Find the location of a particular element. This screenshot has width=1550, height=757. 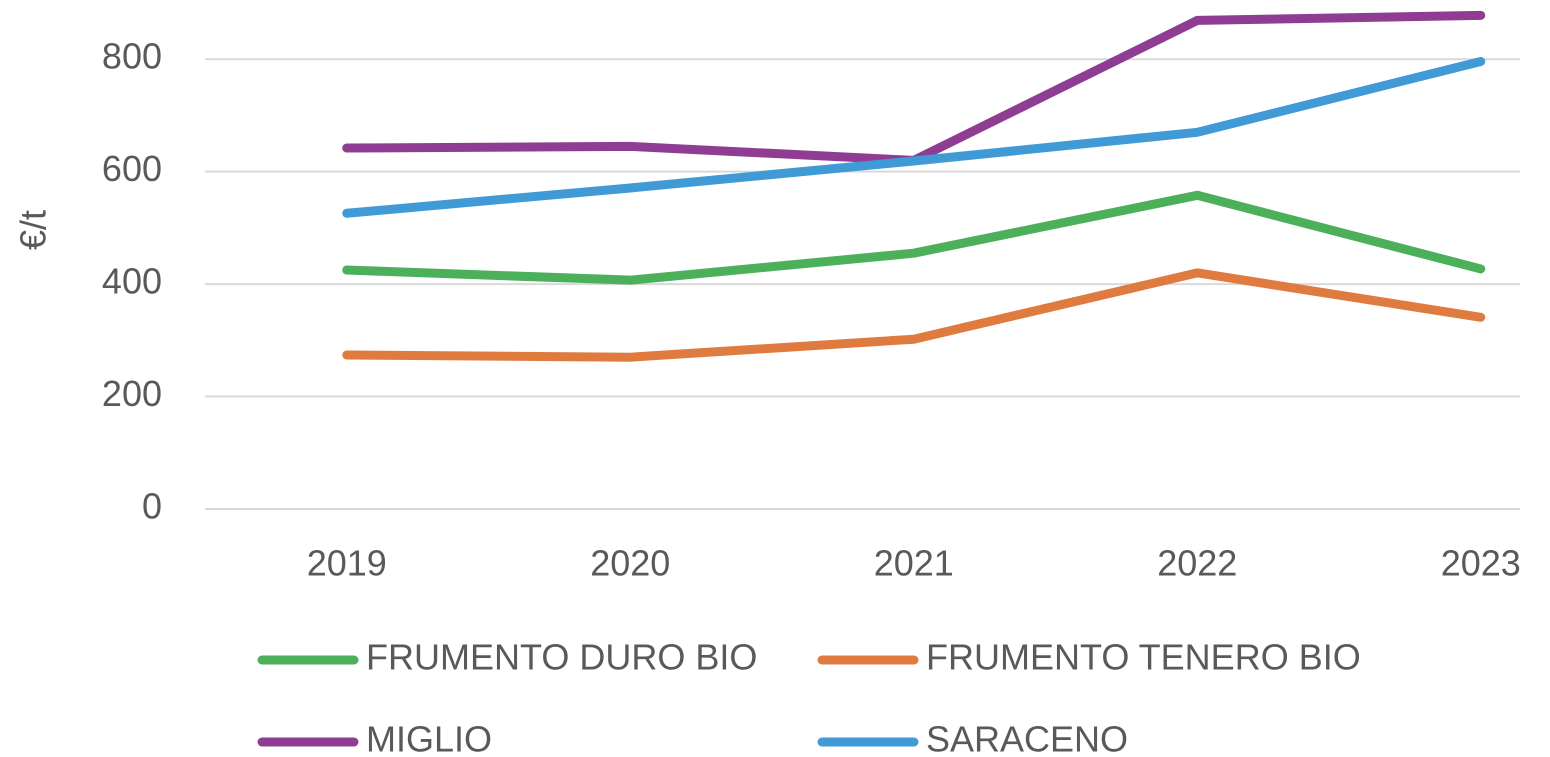

x-tick-label: 2023 is located at coordinates (1481, 563).